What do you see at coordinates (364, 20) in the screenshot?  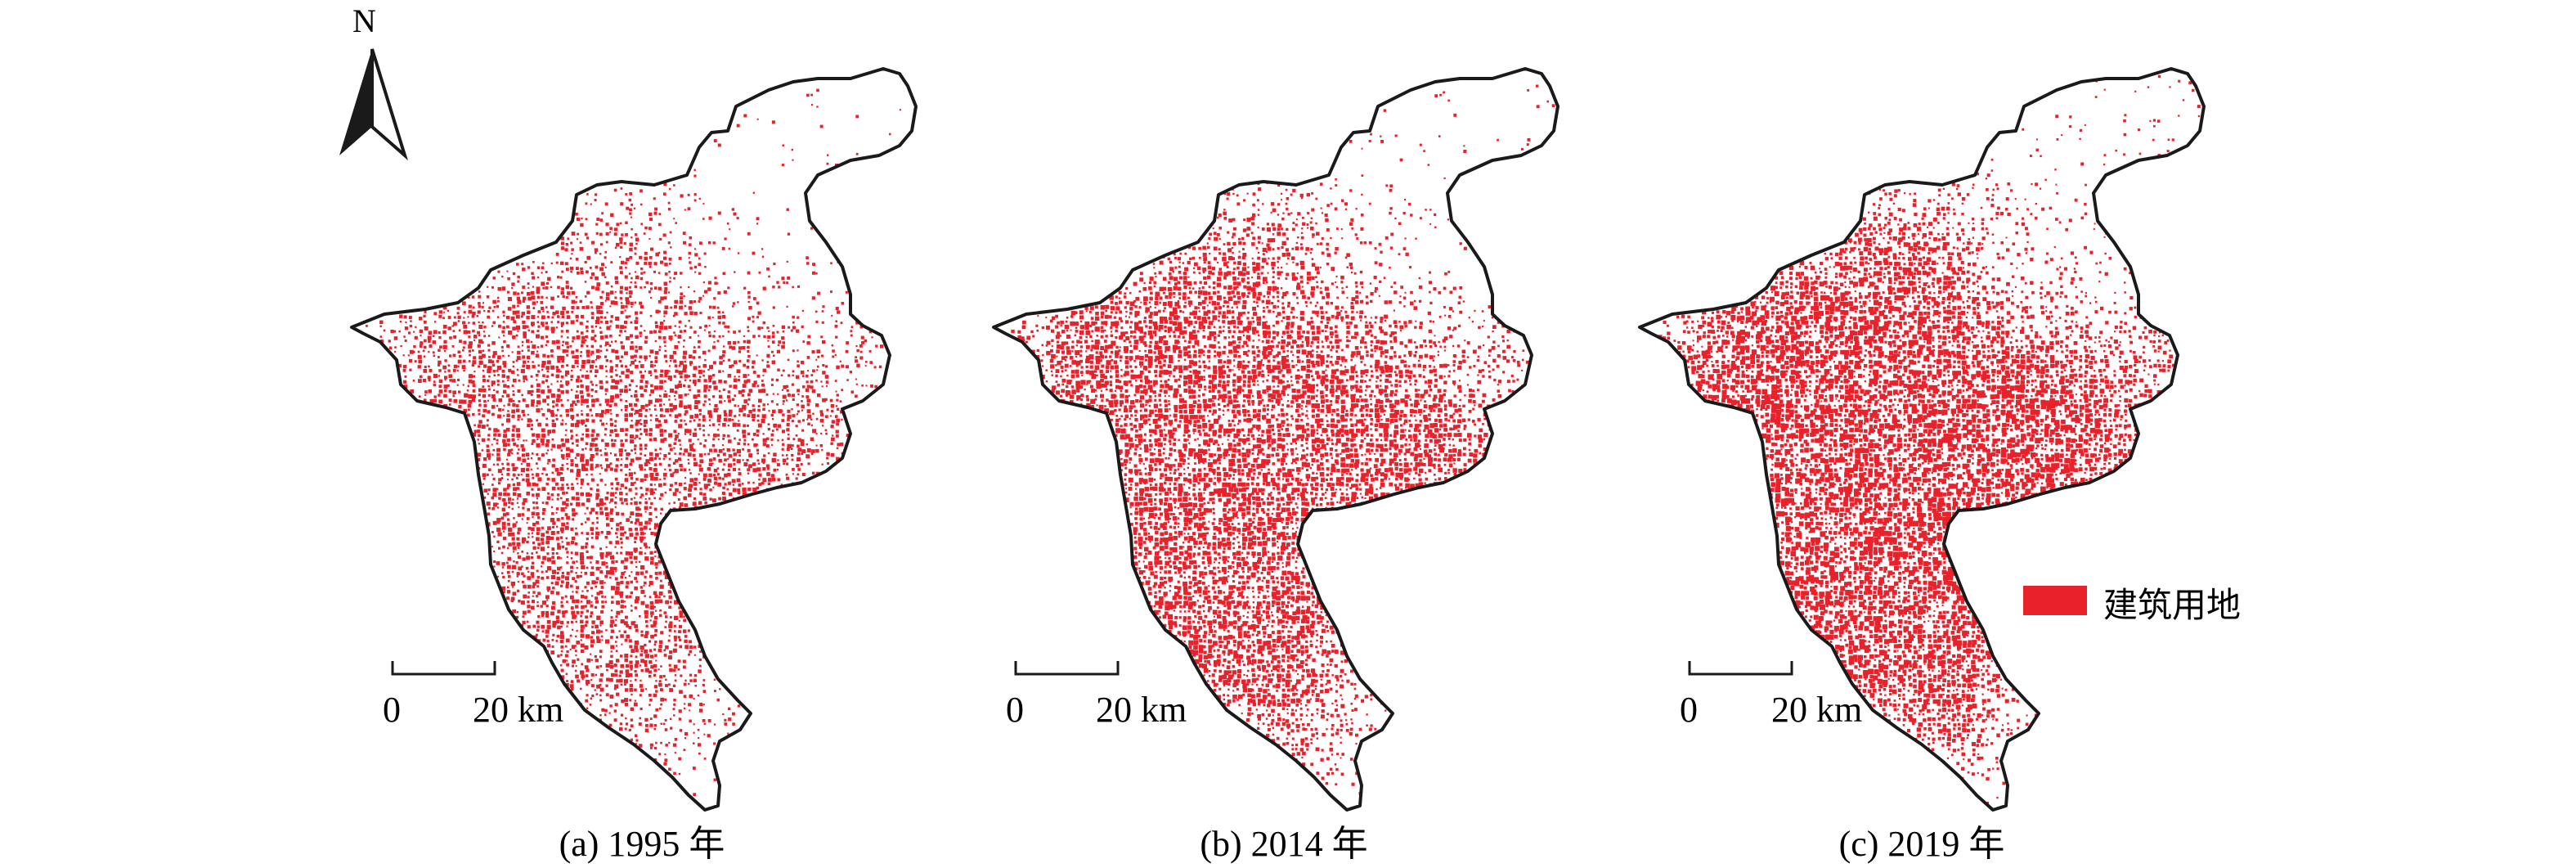 I see `north-label: N` at bounding box center [364, 20].